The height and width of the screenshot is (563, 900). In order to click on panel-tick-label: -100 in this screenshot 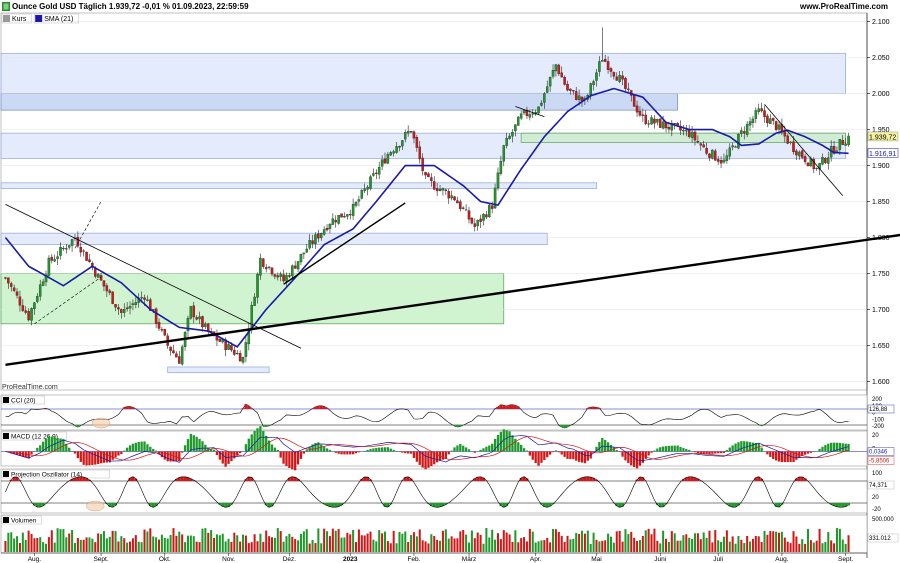, I will do `click(878, 420)`.